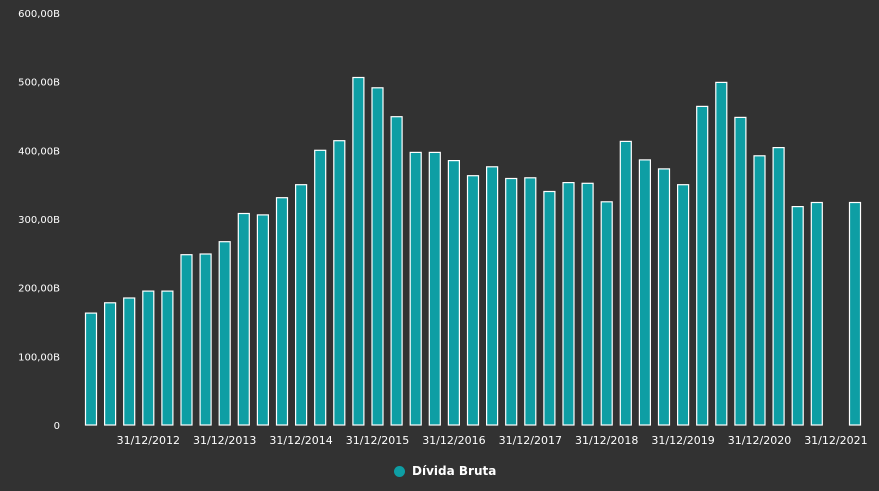  Describe the element at coordinates (835, 440) in the screenshot. I see `x-tick-label: 31/12/2021` at that location.